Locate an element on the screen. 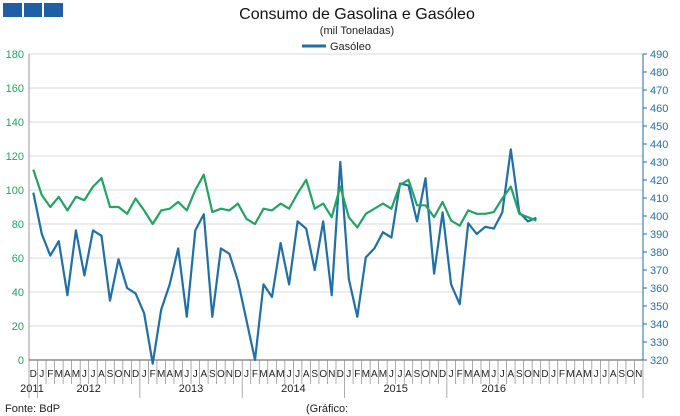 The width and height of the screenshot is (680, 416). year-label-2012: 2012 is located at coordinates (88, 389).